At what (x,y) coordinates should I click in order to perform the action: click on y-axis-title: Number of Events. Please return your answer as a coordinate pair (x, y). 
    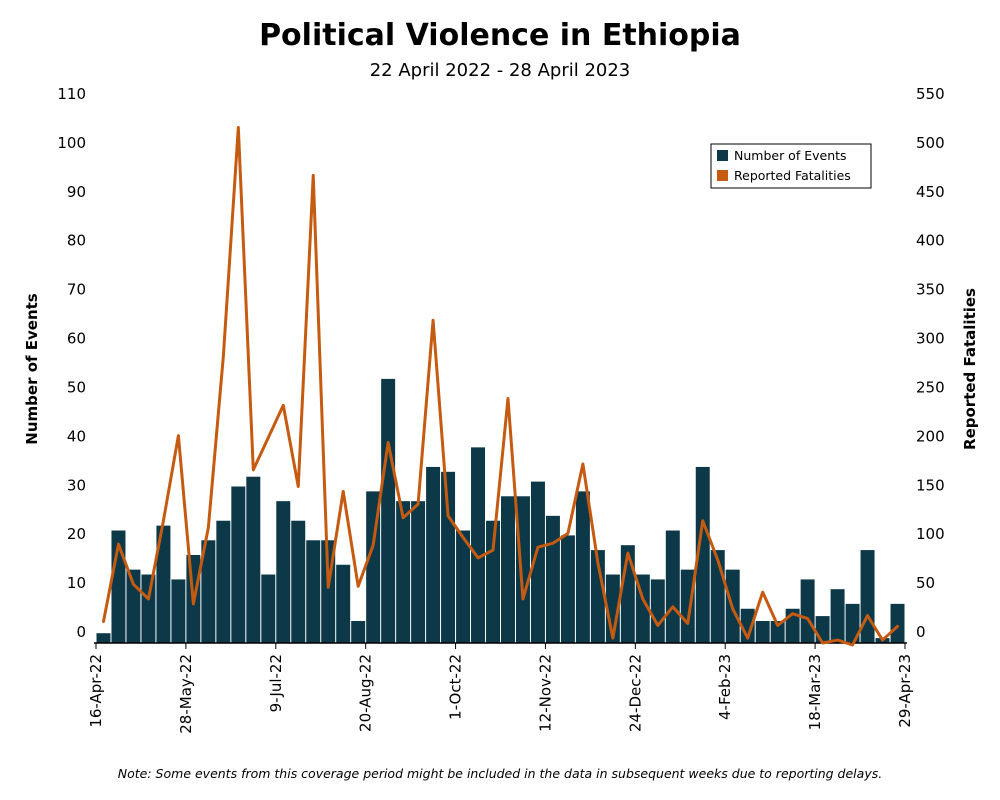
    Looking at the image, I should click on (32, 368).